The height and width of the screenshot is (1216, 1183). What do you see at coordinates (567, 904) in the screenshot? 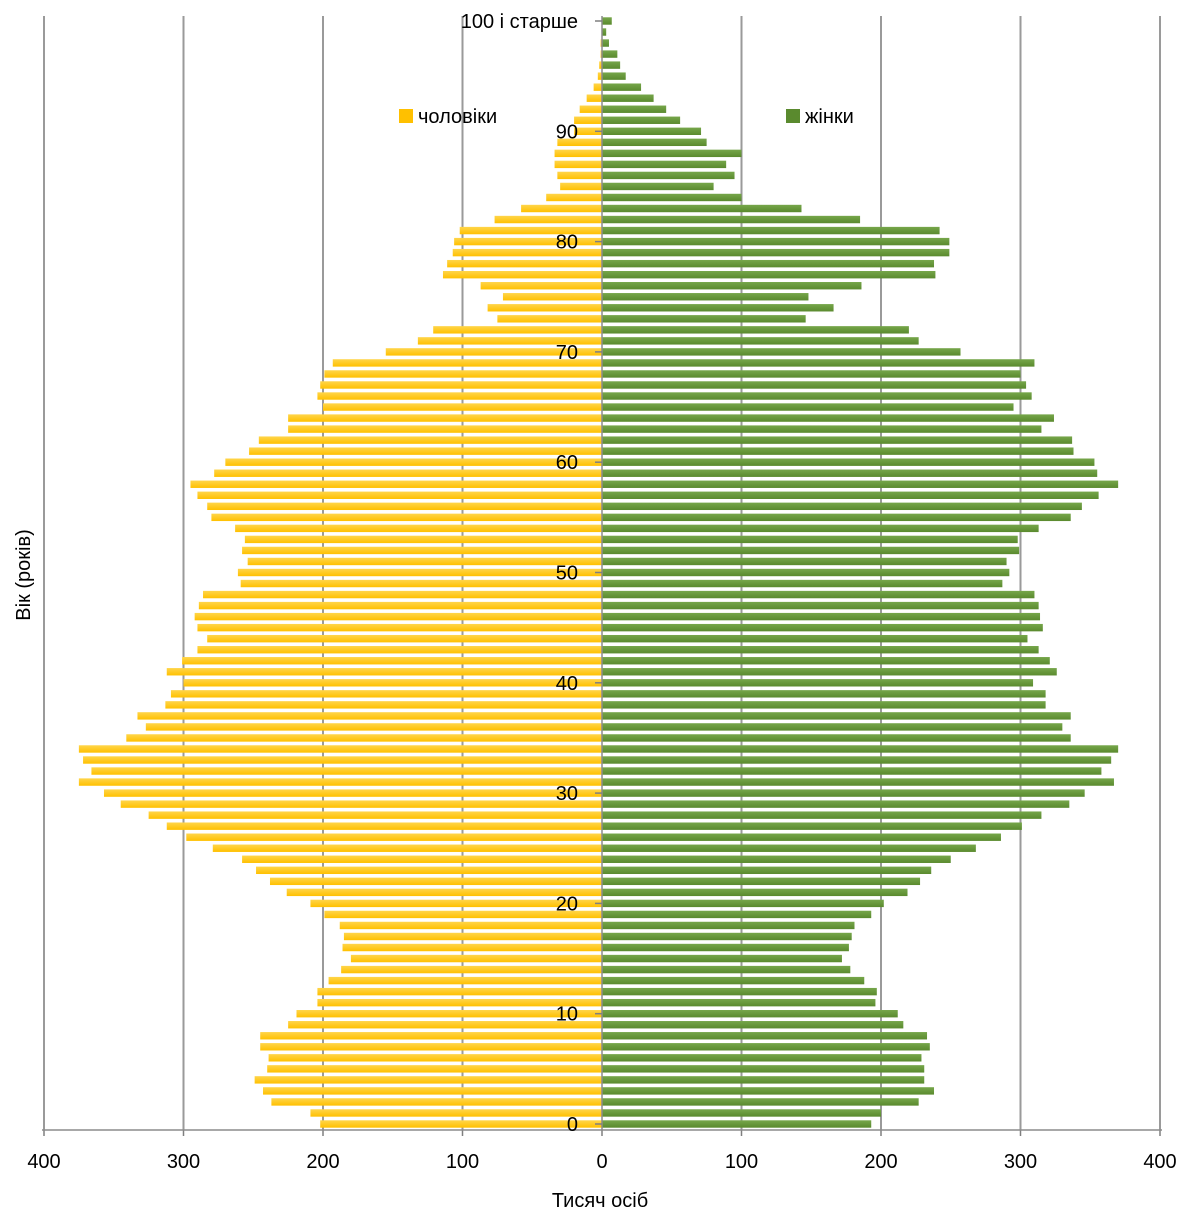
I see `y-tick-label: 20` at bounding box center [567, 904].